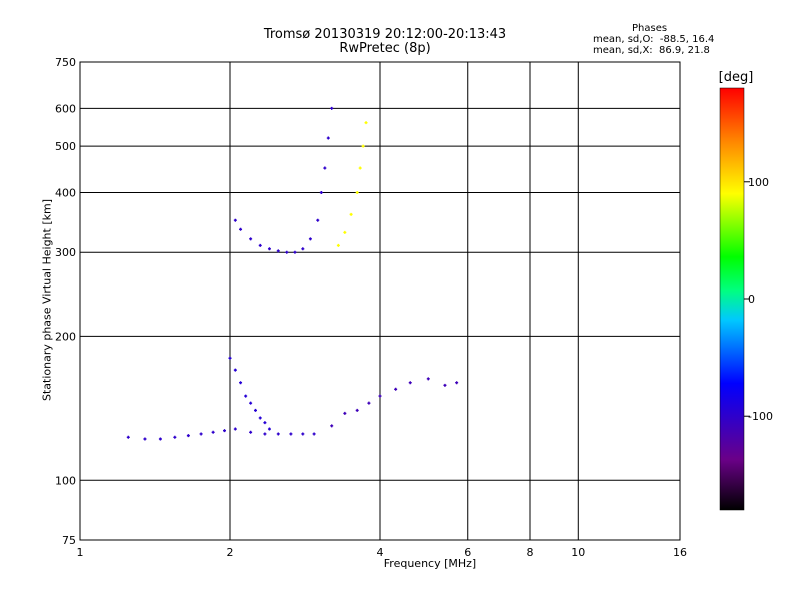 The width and height of the screenshot is (800, 600). What do you see at coordinates (65, 146) in the screenshot?
I see `y-tick-label: 500` at bounding box center [65, 146].